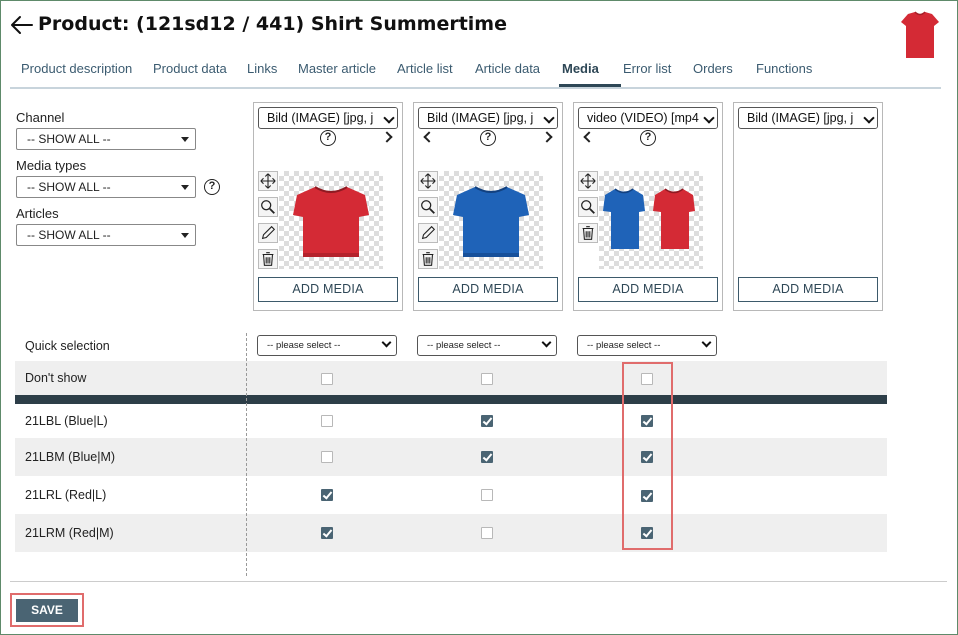 This screenshot has width=958, height=635. What do you see at coordinates (508, 68) in the screenshot?
I see `tab-article-data: Article data` at bounding box center [508, 68].